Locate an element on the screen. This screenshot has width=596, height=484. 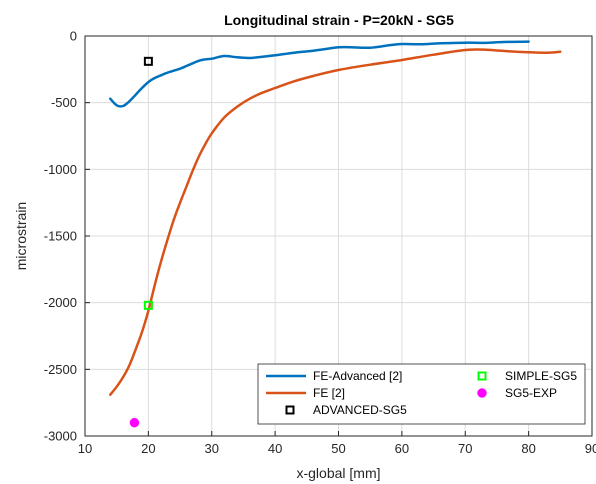
y-axis-label: microstrain is located at coordinates (21, 236).